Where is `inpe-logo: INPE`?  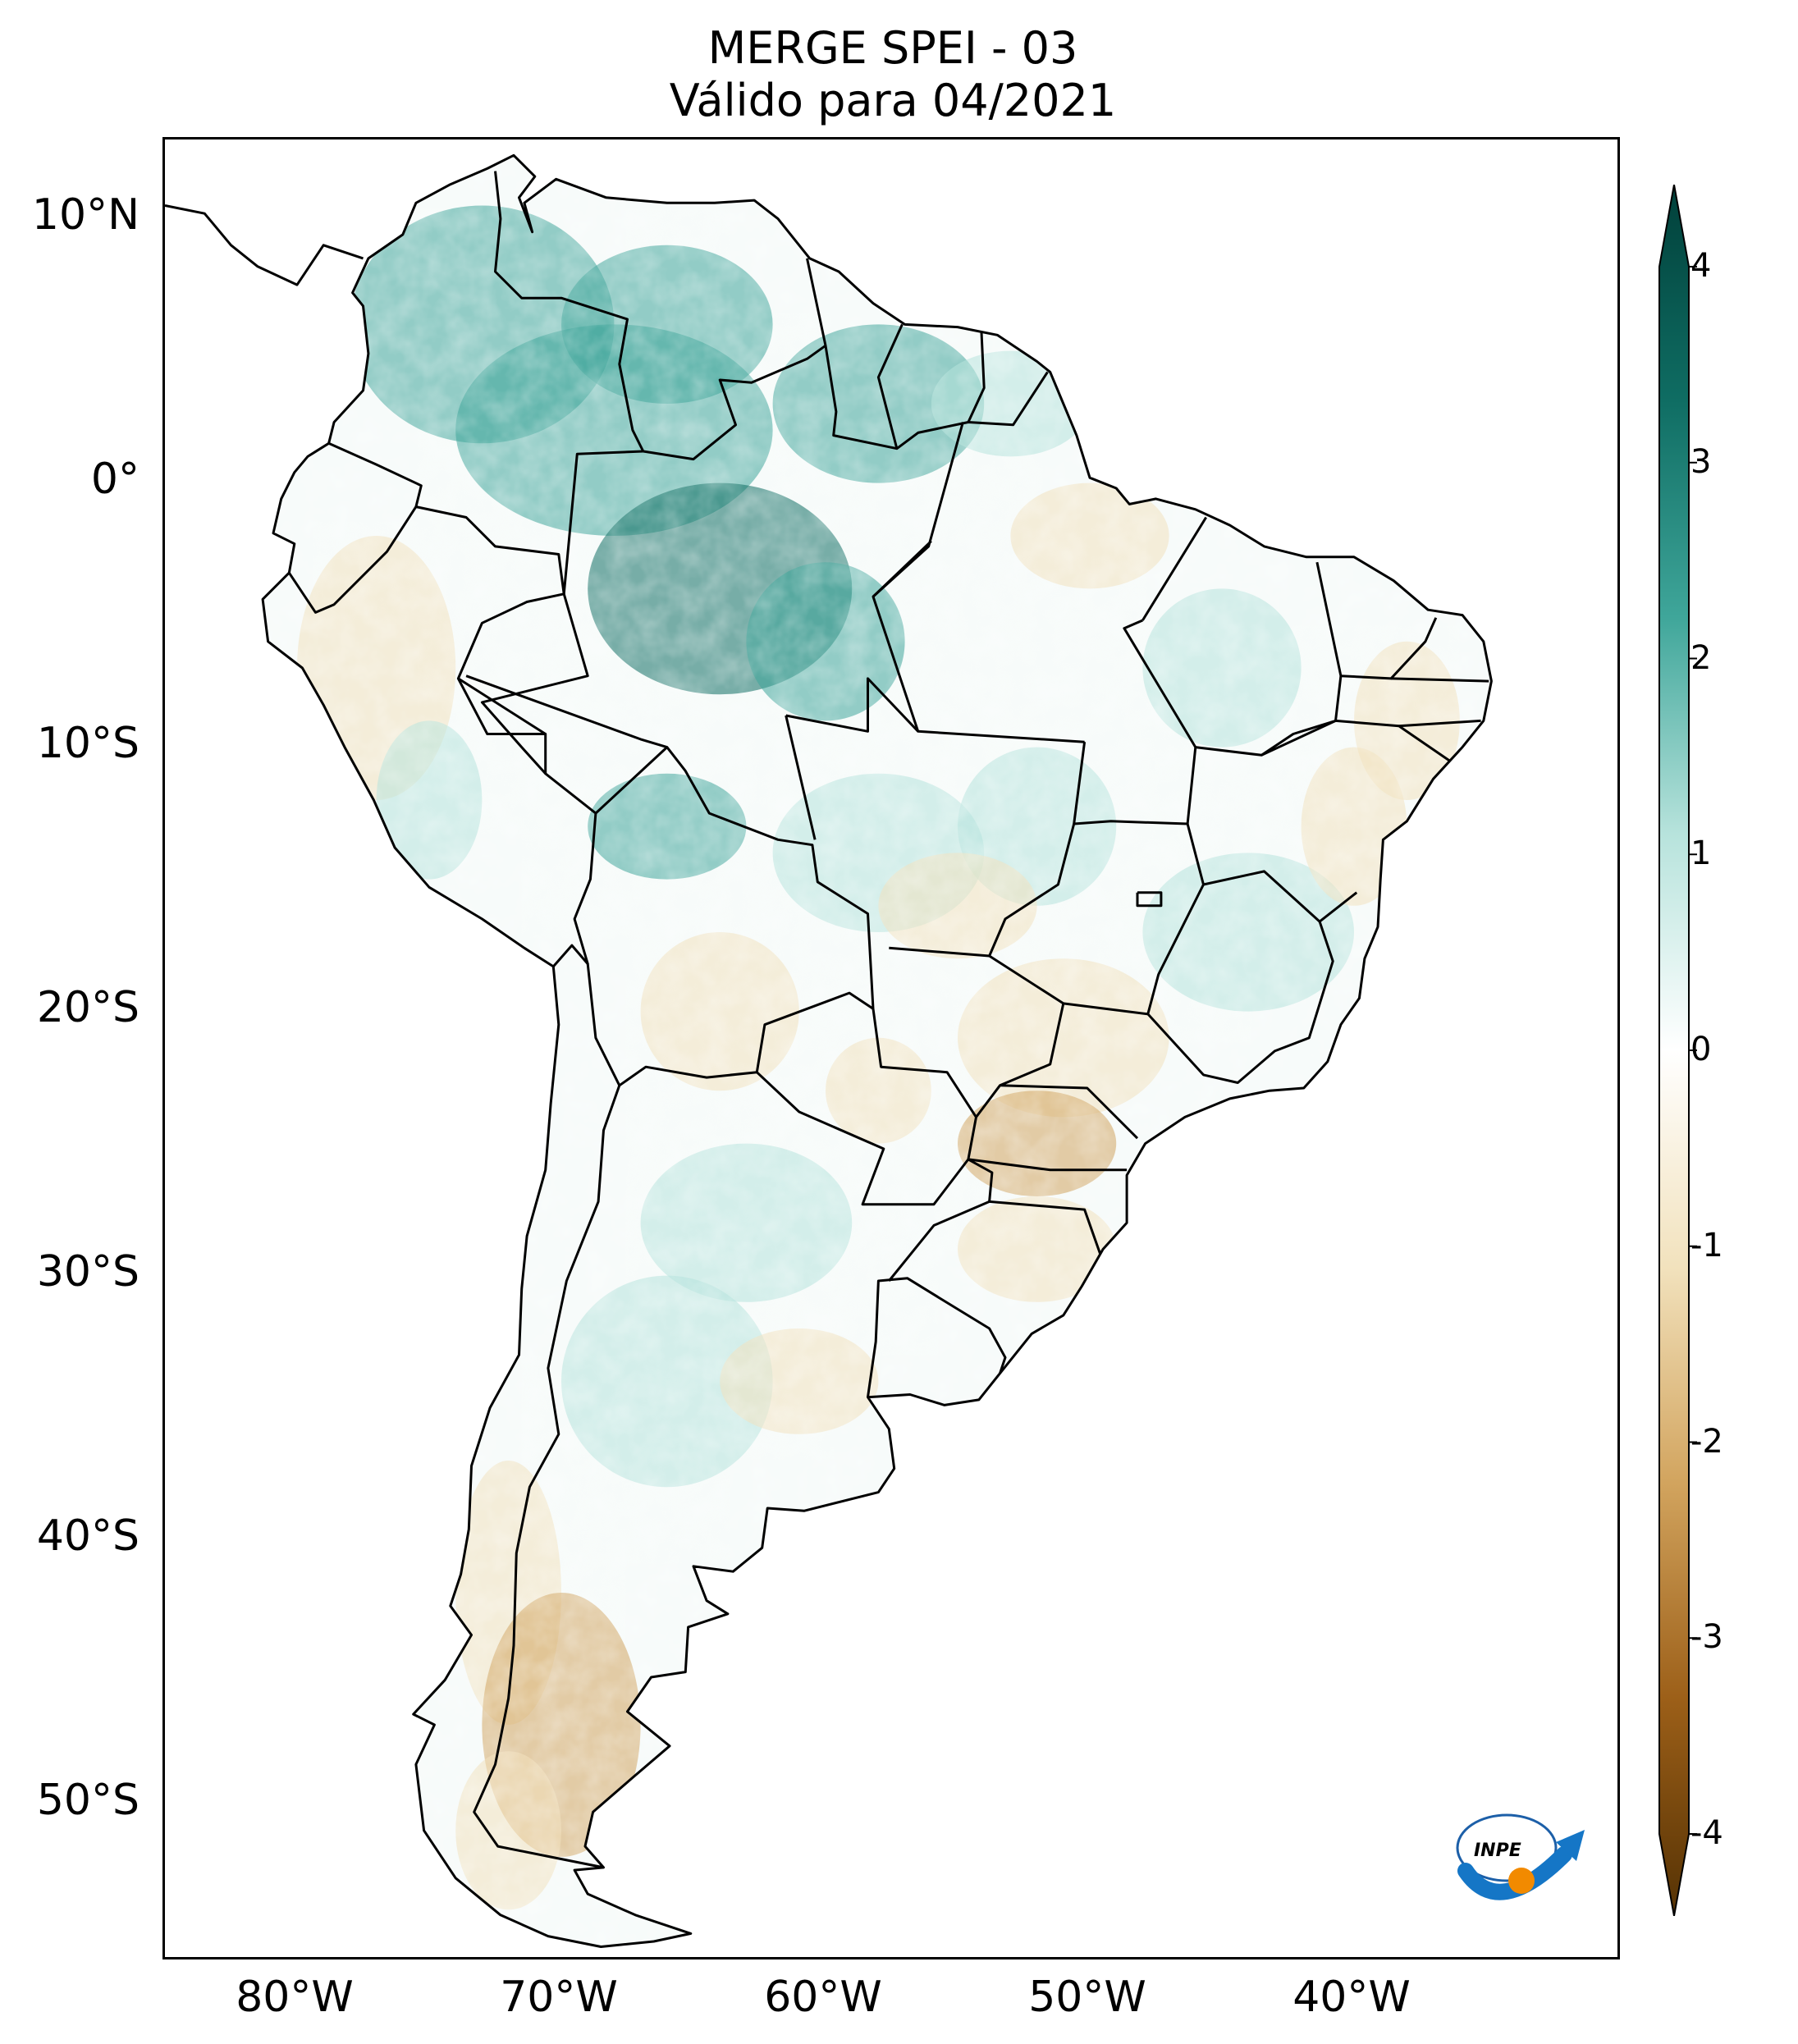
inpe-logo: INPE is located at coordinates (1520, 1856).